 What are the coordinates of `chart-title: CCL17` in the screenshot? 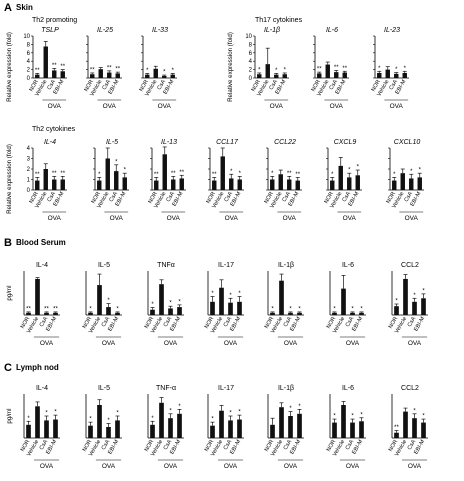 It's located at (227, 142).